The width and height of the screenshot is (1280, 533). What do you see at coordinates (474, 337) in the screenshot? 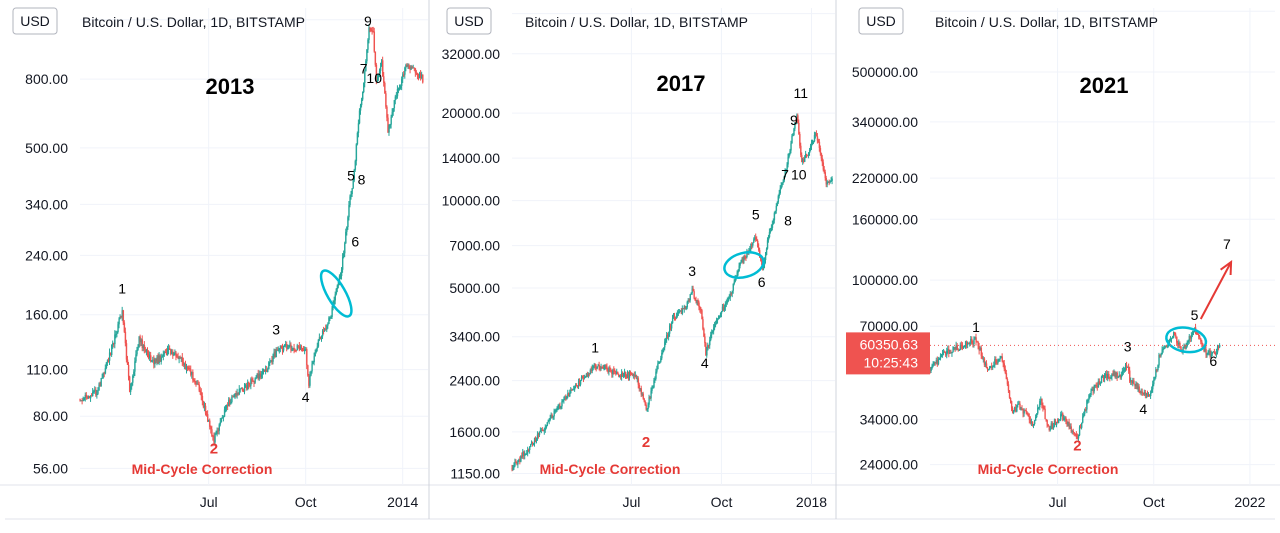
I see `y-tick-label: 3400.00` at bounding box center [474, 337].